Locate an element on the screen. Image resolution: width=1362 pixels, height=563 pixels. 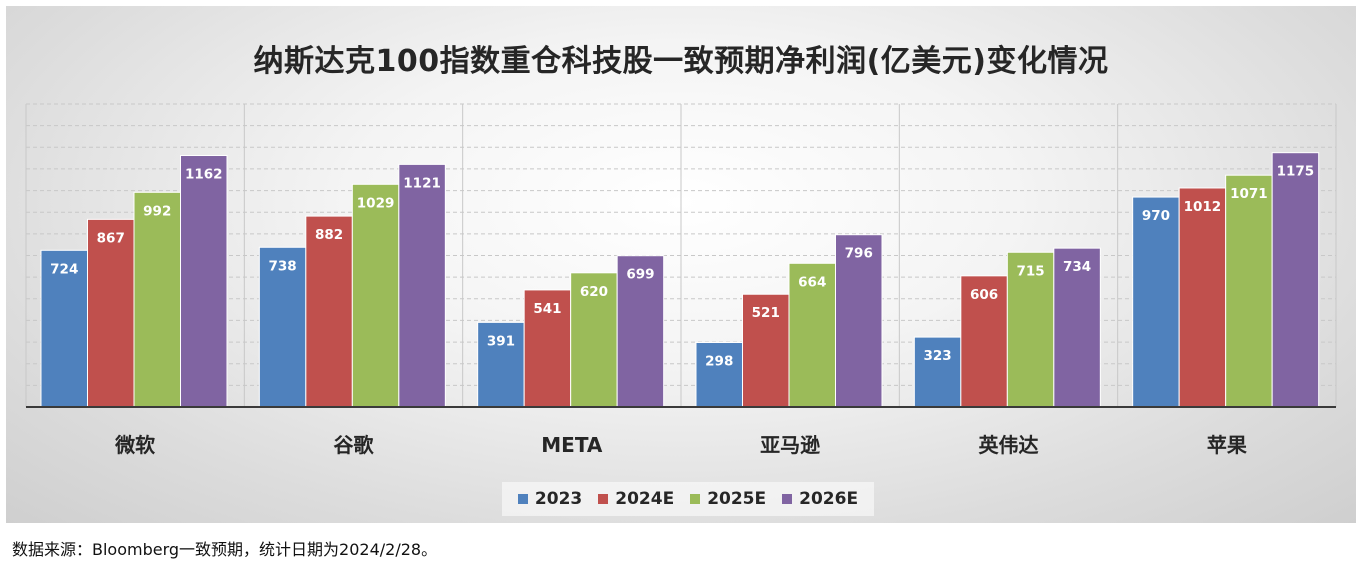
legend-item: 2025E is located at coordinates (728, 499).